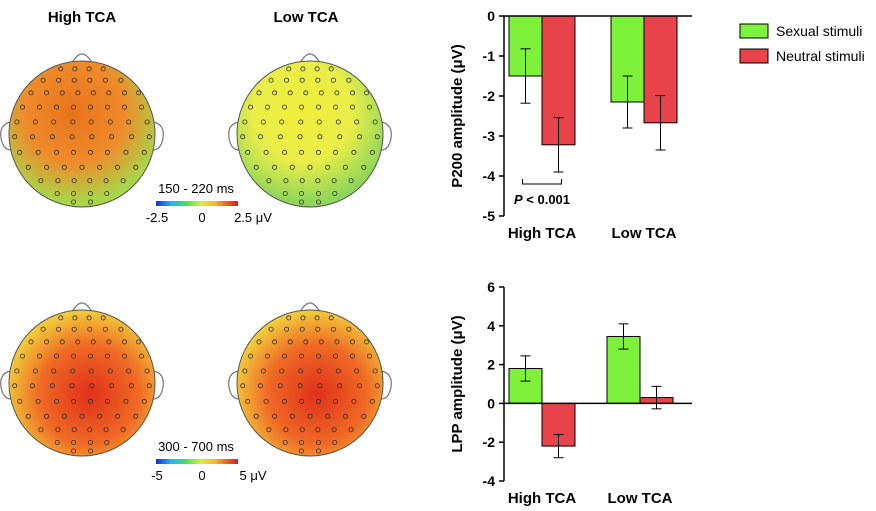 The image size is (876, 511). What do you see at coordinates (546, 199) in the screenshot?
I see `significance-value: < 0.001` at bounding box center [546, 199].